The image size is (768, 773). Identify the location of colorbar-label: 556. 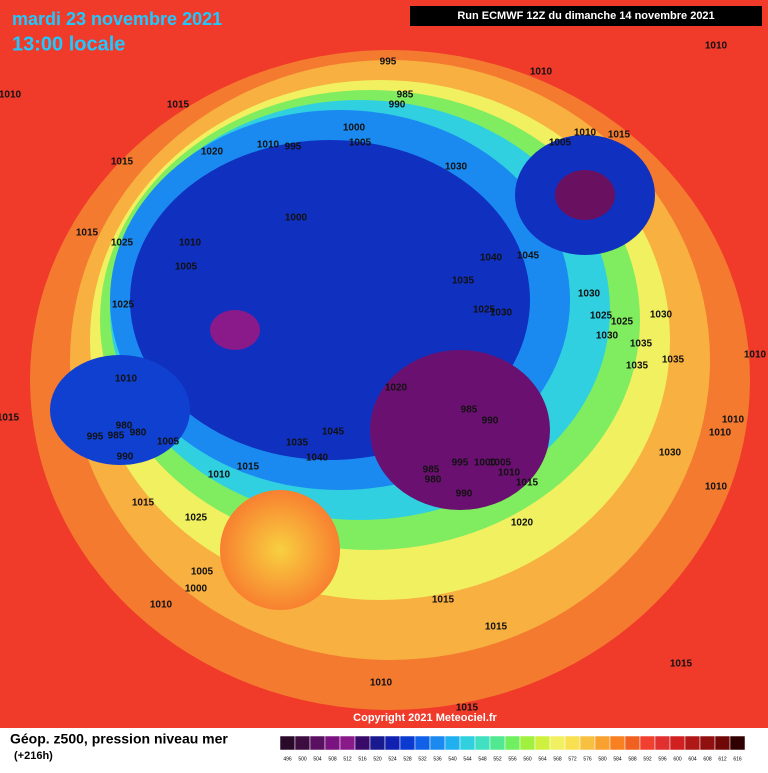
(512, 759).